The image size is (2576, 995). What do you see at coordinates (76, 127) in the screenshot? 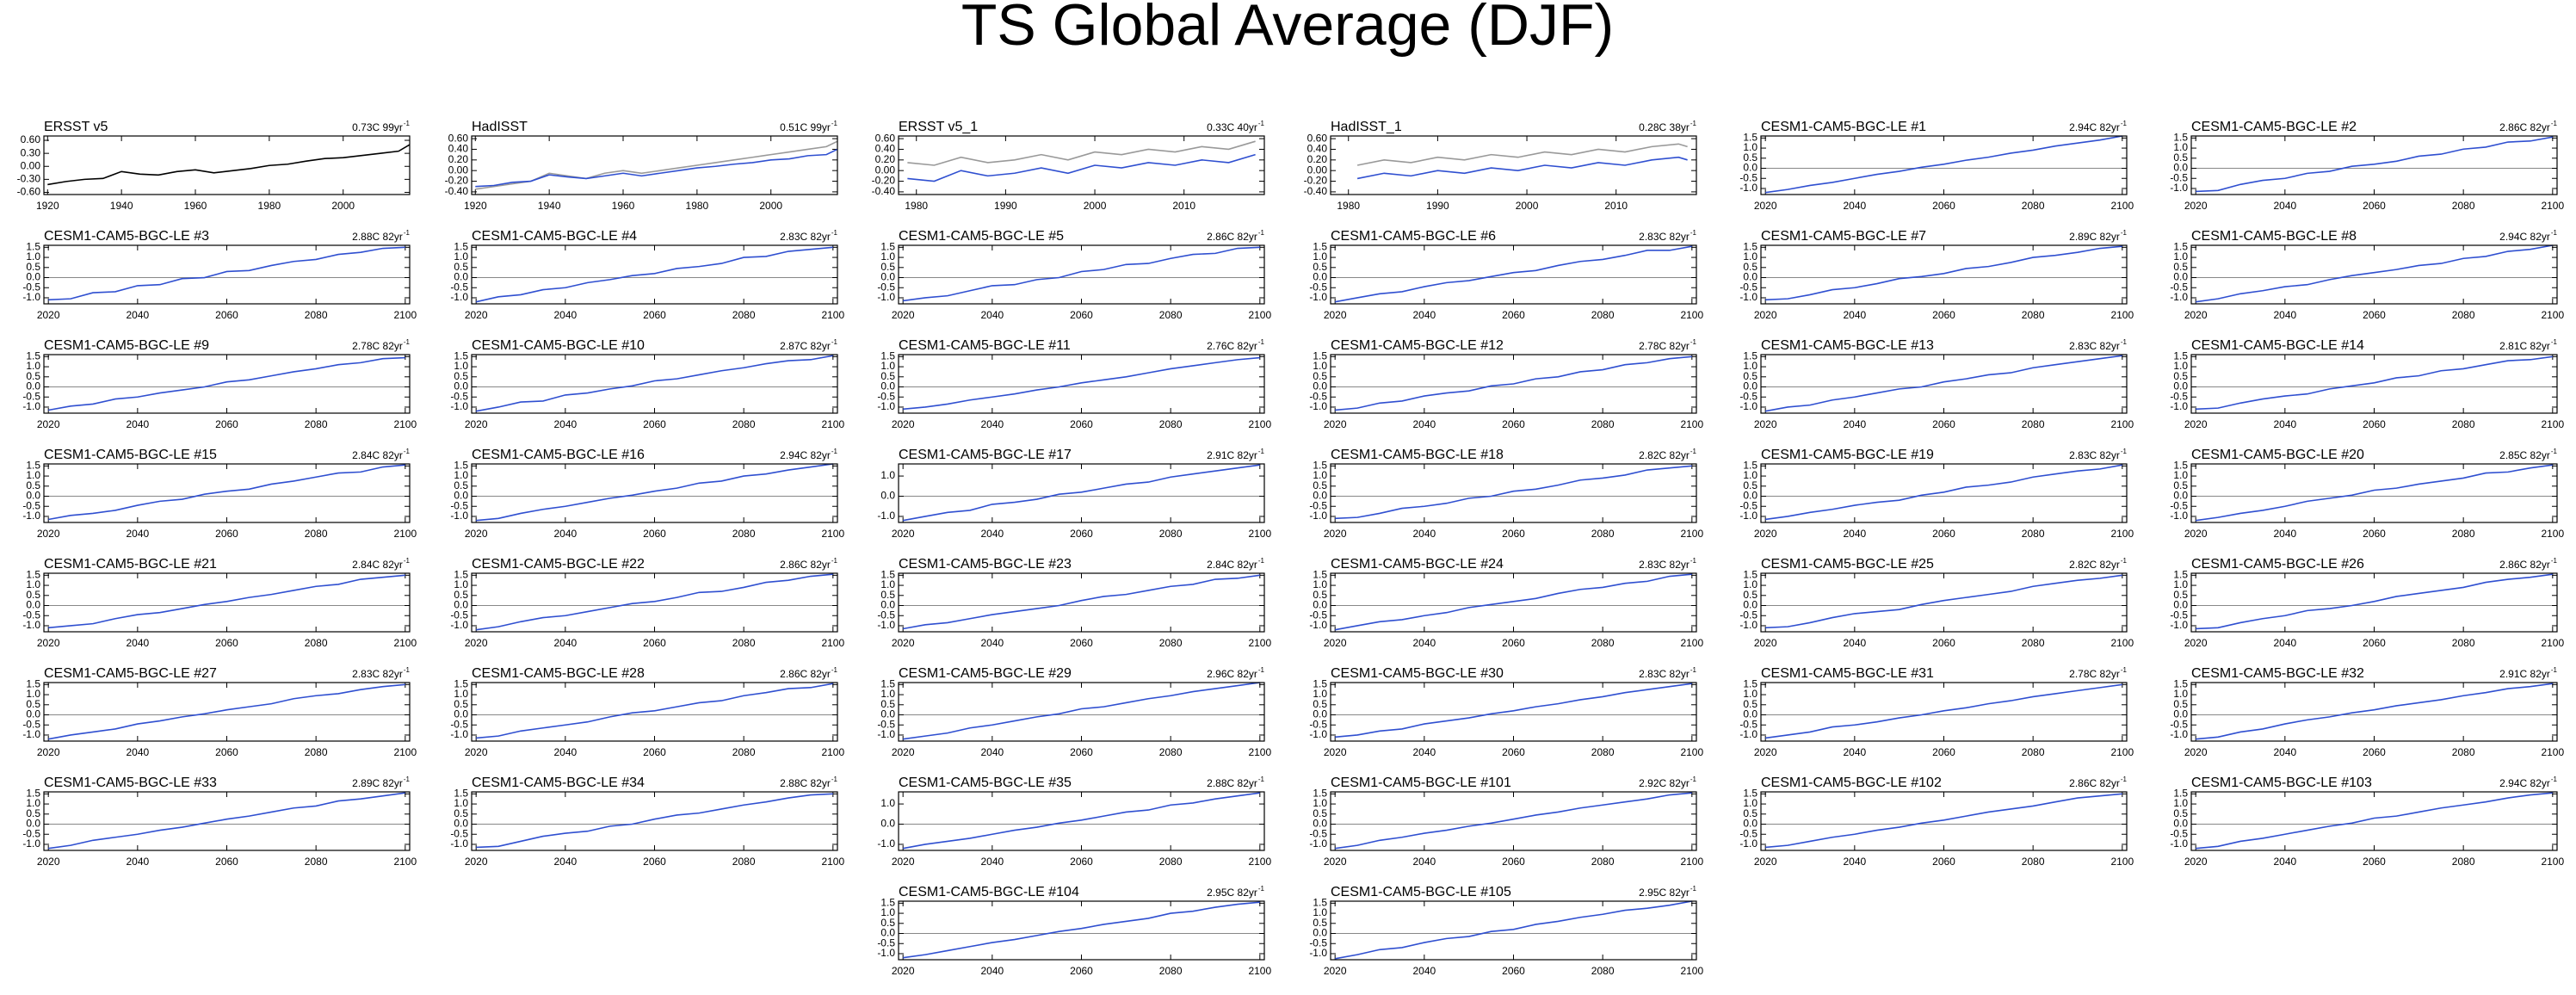
I see `panel-title: ERSST v5` at bounding box center [76, 127].